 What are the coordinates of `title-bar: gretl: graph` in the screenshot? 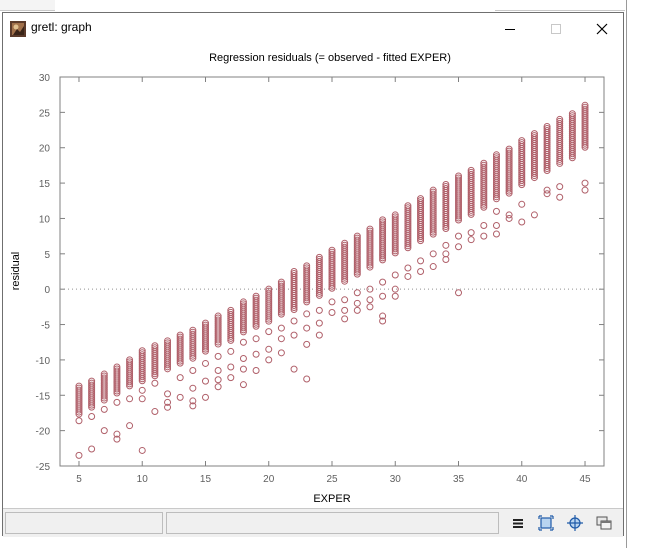 It's located at (313, 28).